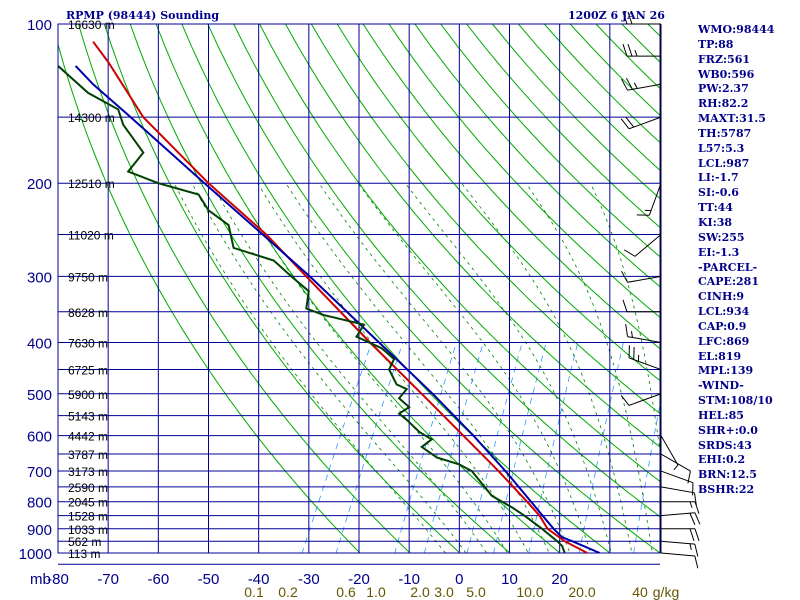 The width and height of the screenshot is (800, 600). Describe the element at coordinates (91, 184) in the screenshot. I see `height-label: 12510 m` at that location.